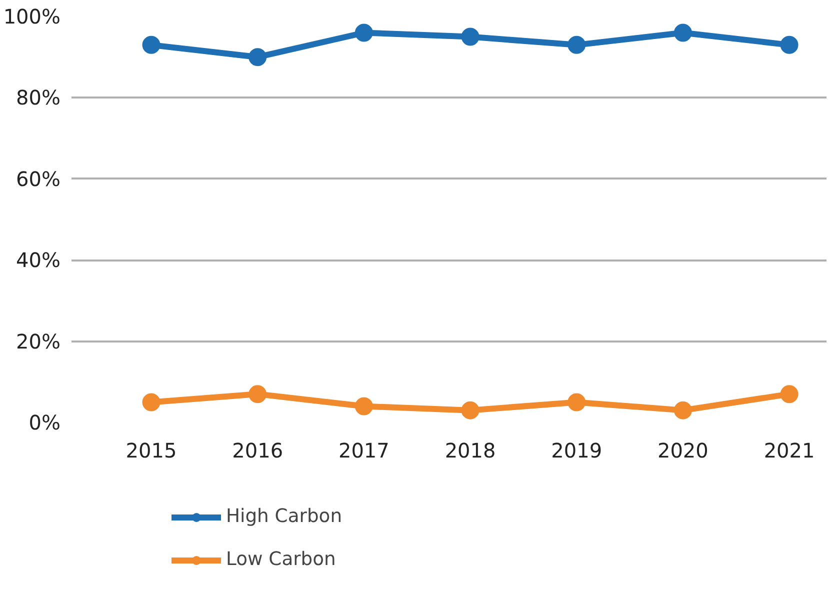  I want to click on x-tick-label: 2021, so click(789, 450).